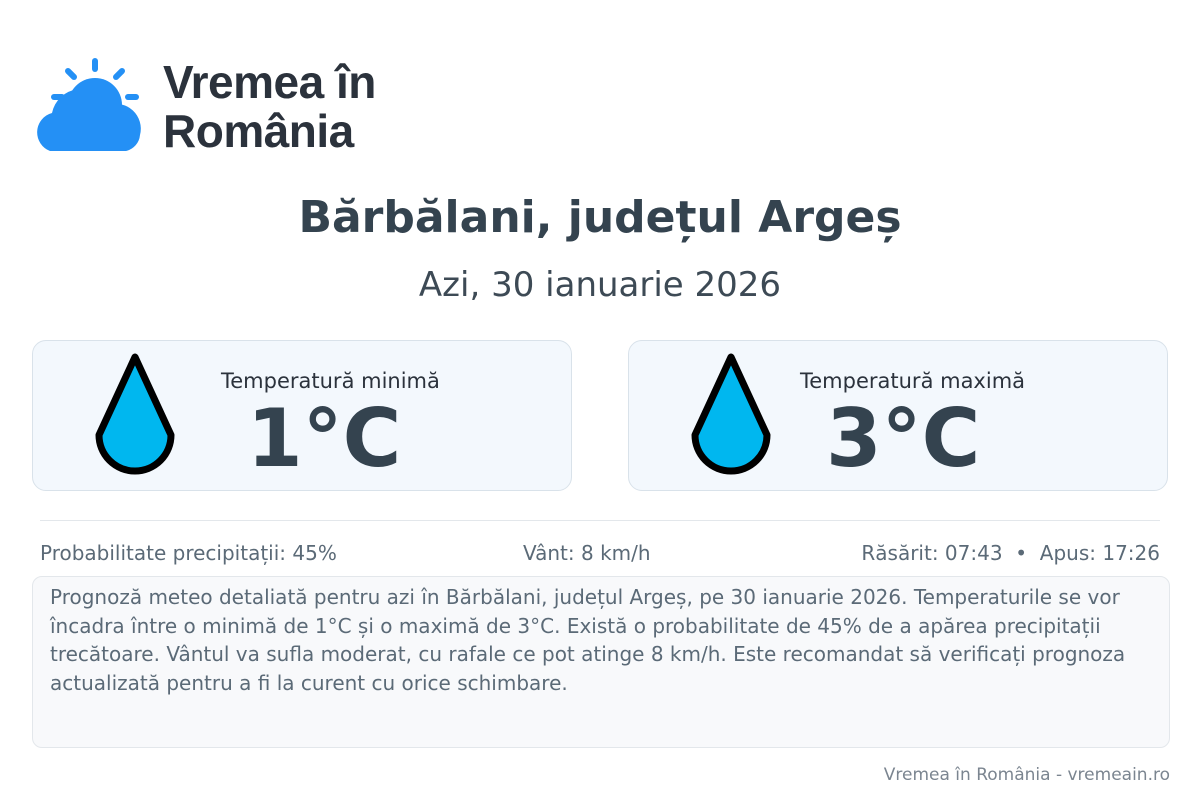 The image size is (1200, 800). I want to click on max-temp-card: Temperatură maximă 3°C, so click(898, 415).